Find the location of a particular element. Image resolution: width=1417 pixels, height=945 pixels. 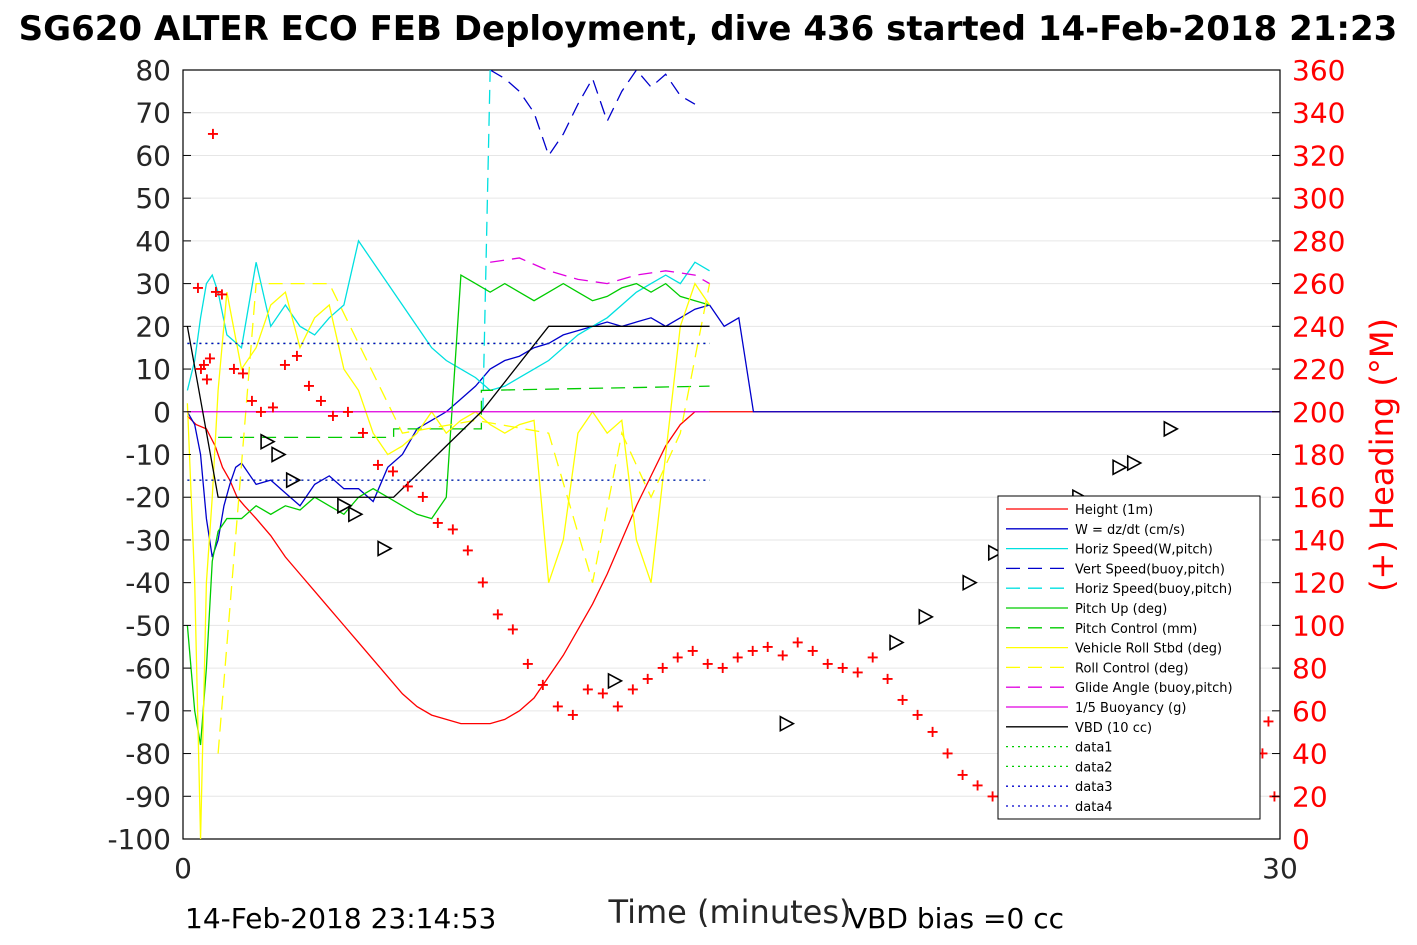

x-tick-label: 30 is located at coordinates (1280, 868).